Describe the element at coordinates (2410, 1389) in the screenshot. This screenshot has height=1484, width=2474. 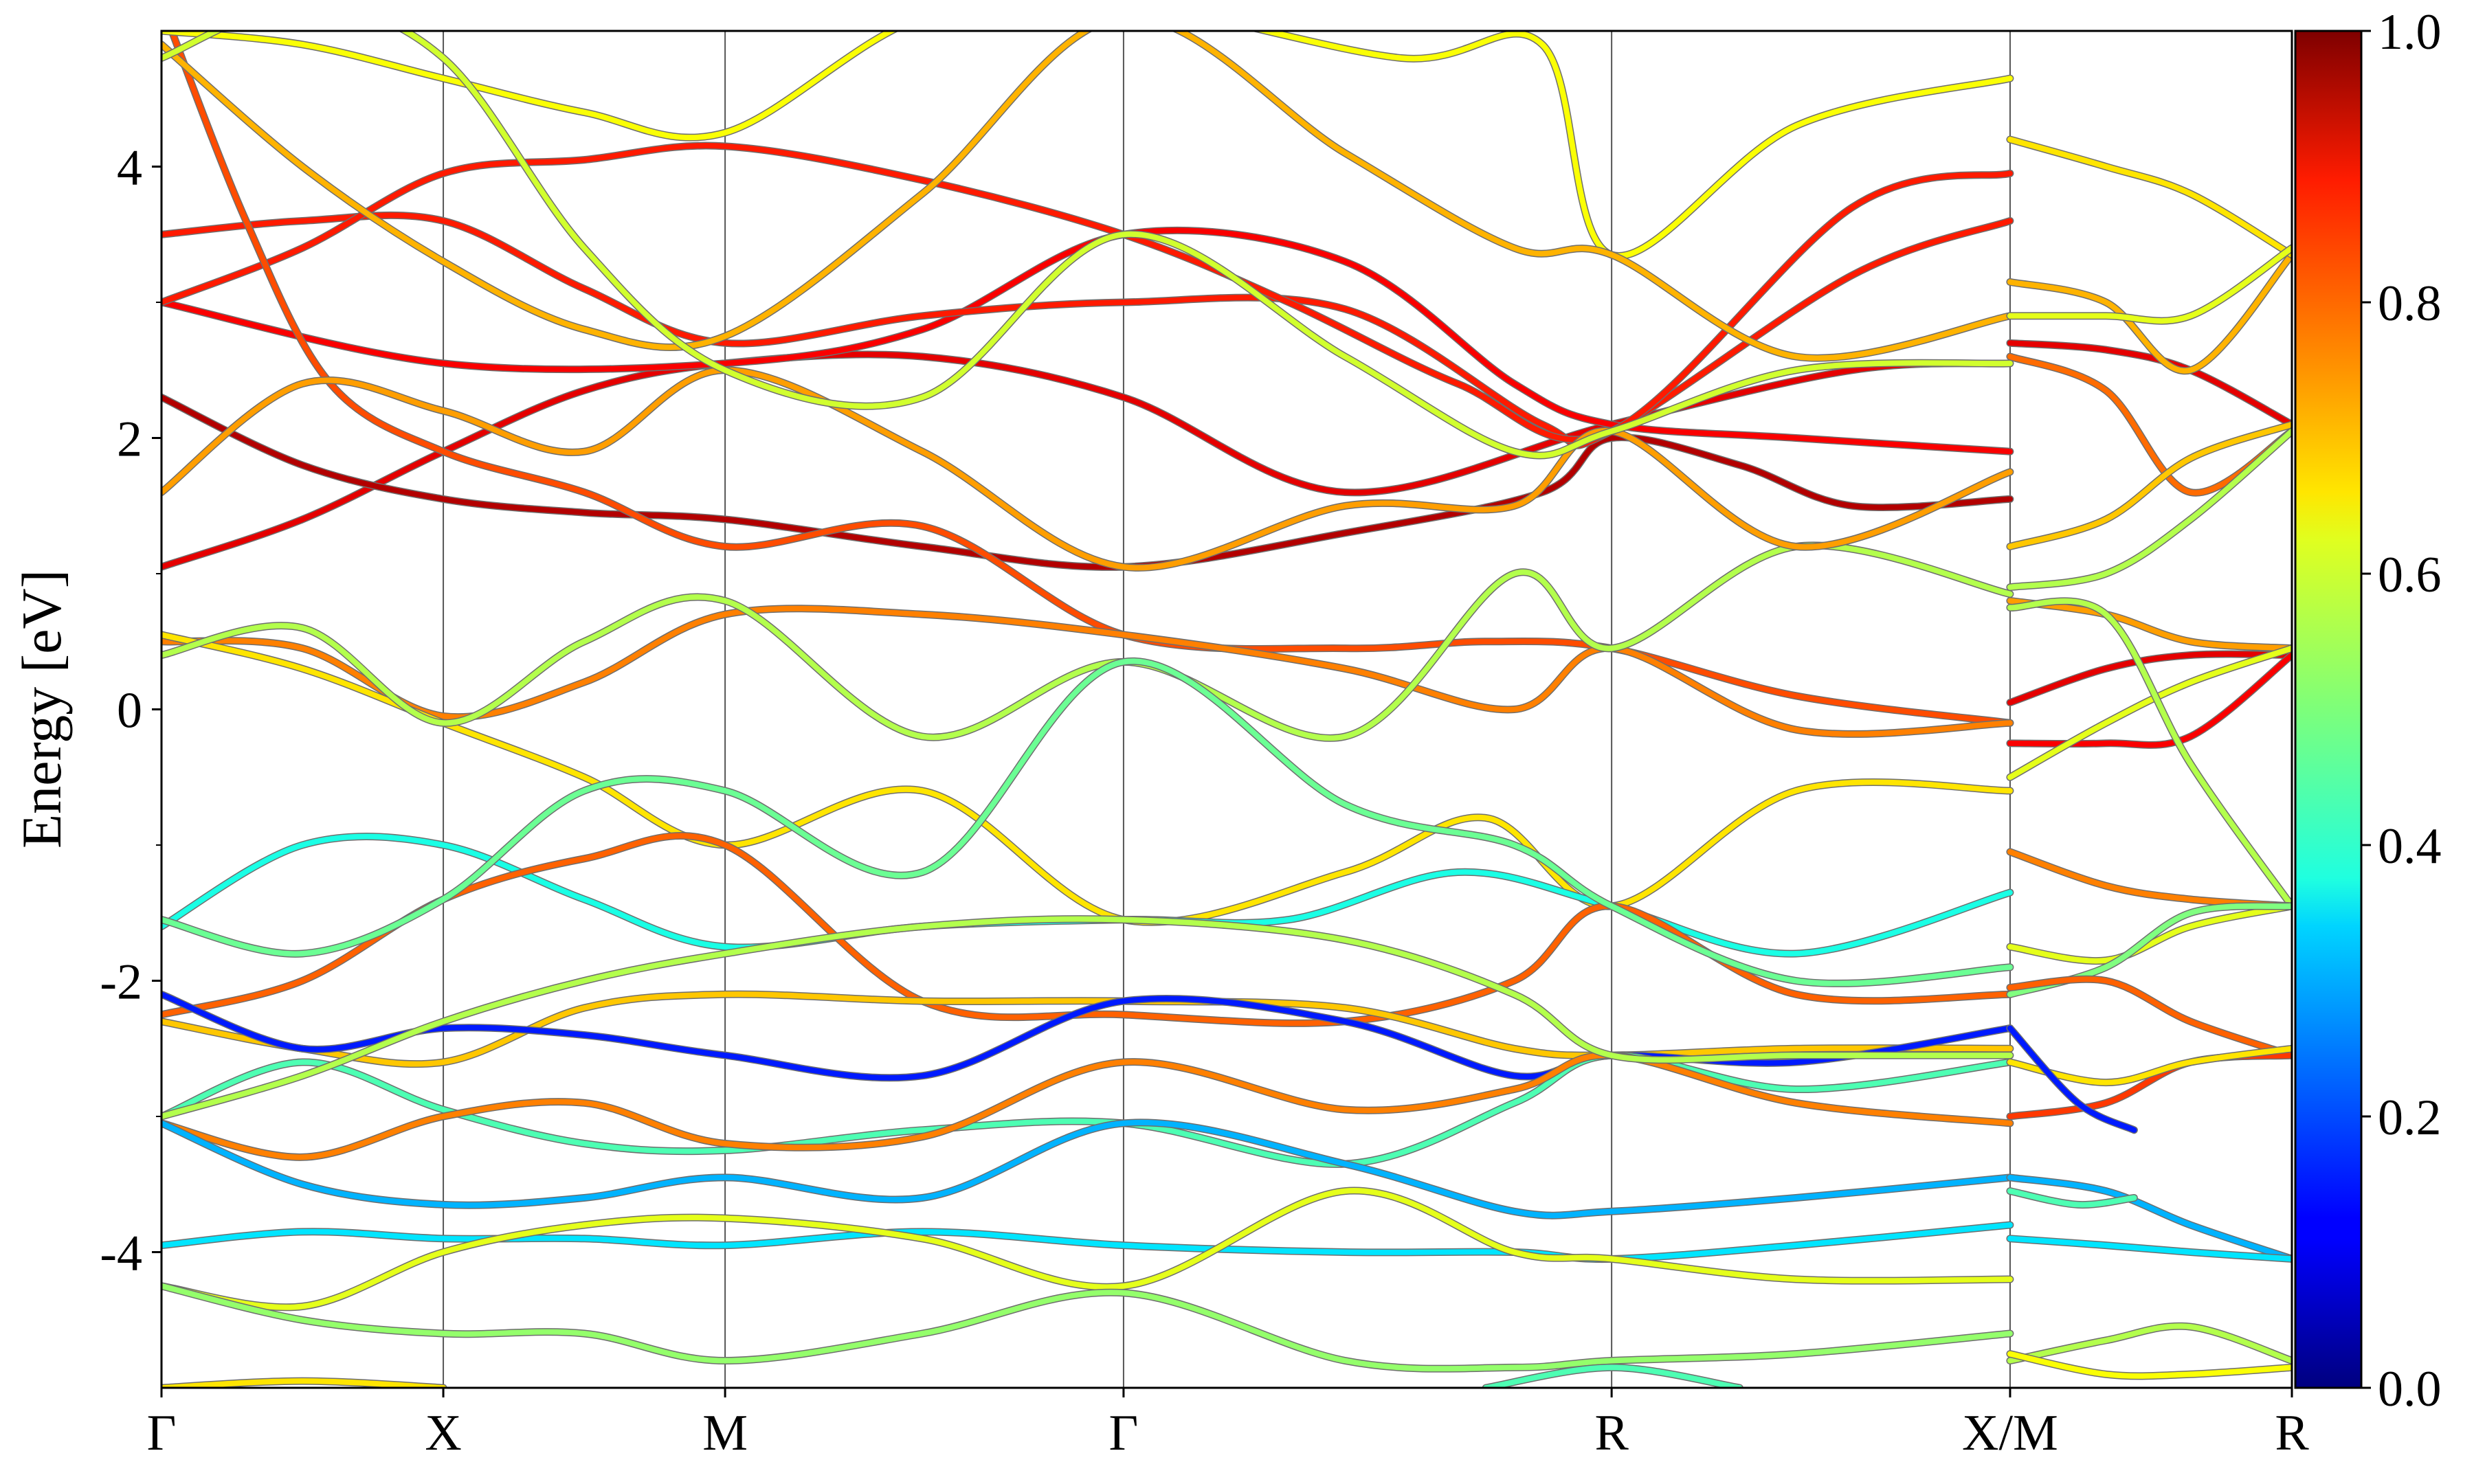
I see `colorbar-tick-label: 0.0` at that location.